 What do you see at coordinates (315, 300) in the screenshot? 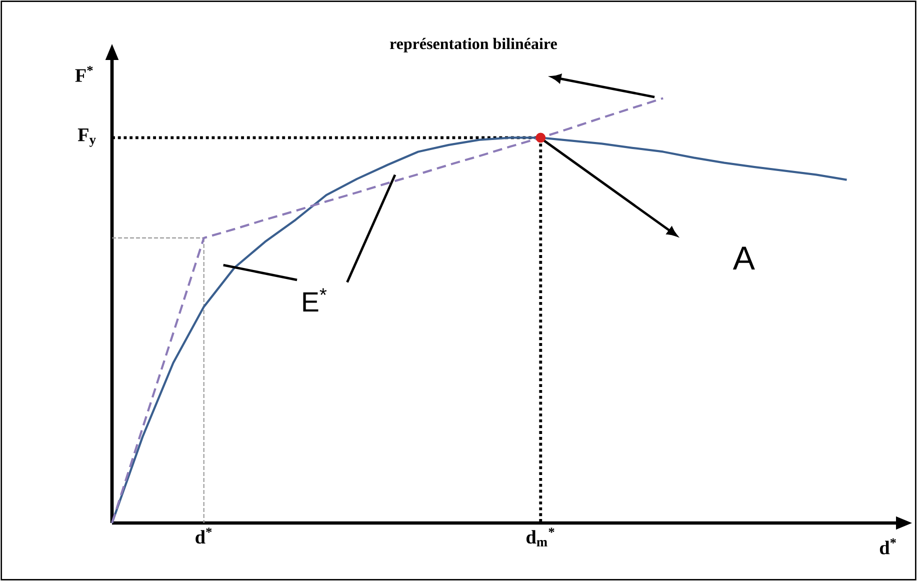
I see `annotation: E$^{*}$` at bounding box center [315, 300].